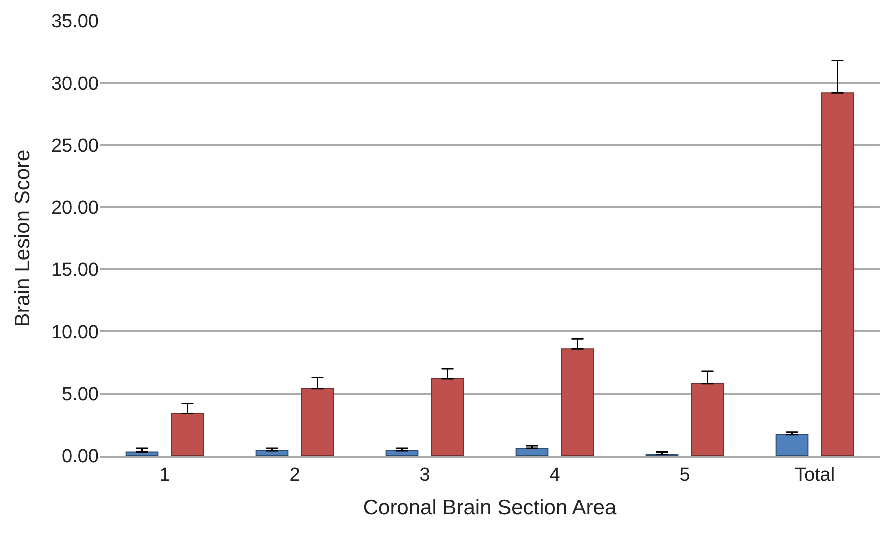  I want to click on x-tick-label: 5, so click(685, 475).